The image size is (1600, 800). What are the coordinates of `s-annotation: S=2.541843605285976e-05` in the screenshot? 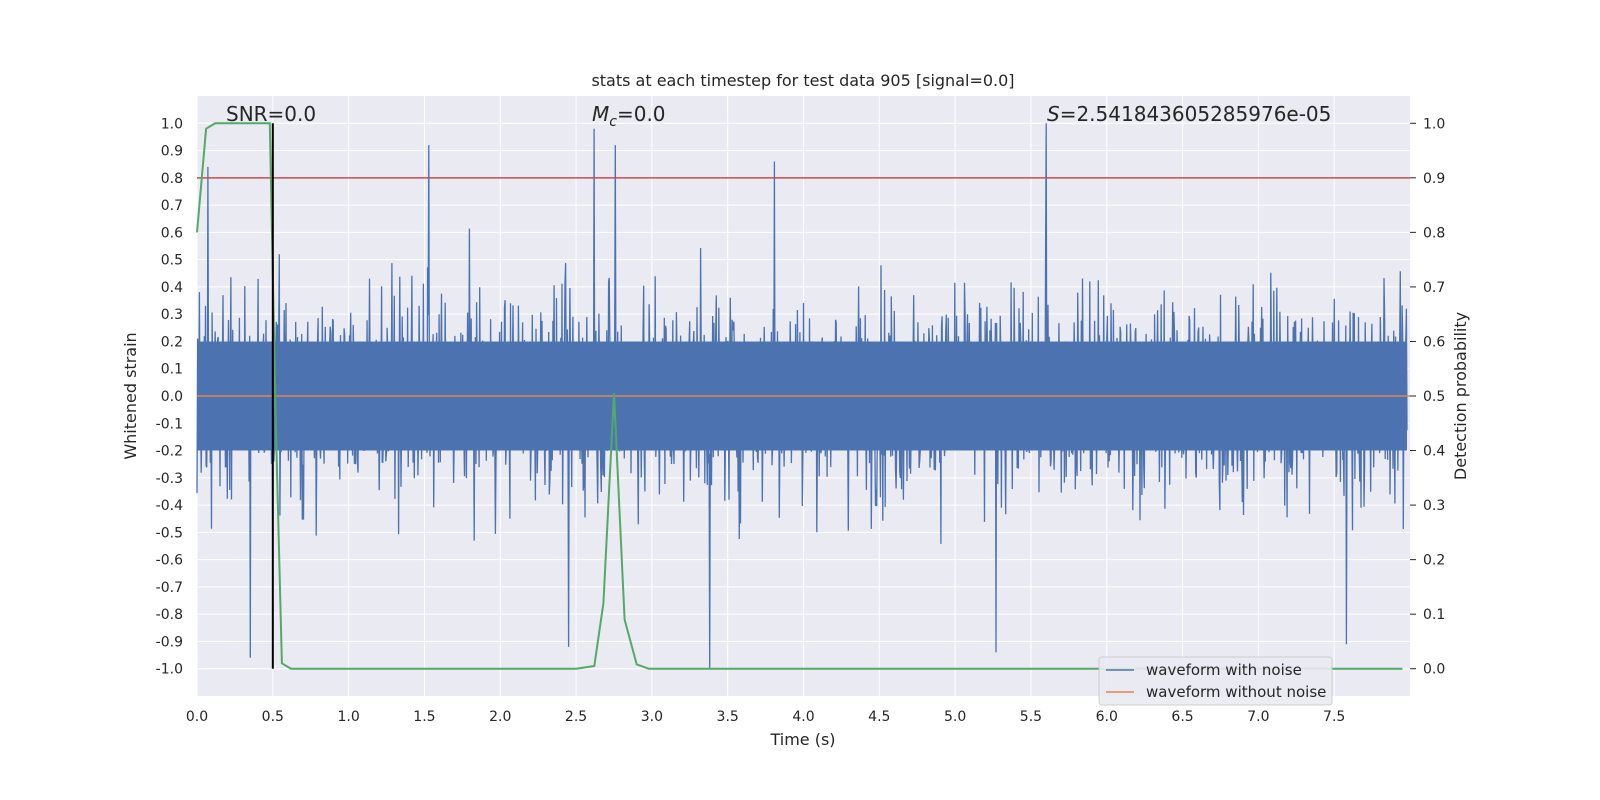 It's located at (1189, 114).